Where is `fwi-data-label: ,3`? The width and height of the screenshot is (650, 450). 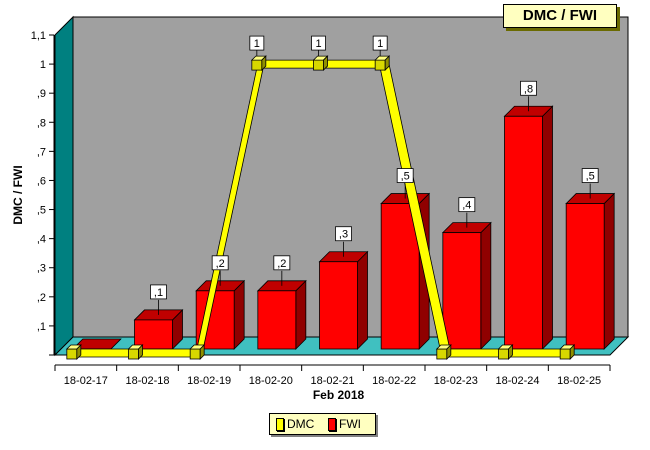 fwi-data-label: ,3 is located at coordinates (343, 235).